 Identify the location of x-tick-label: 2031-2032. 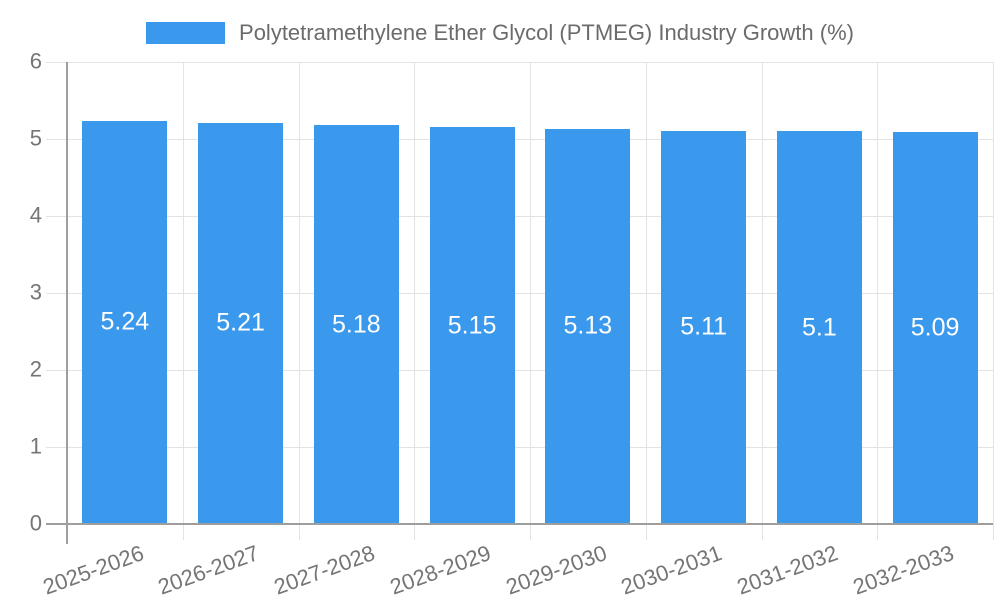
(787, 570).